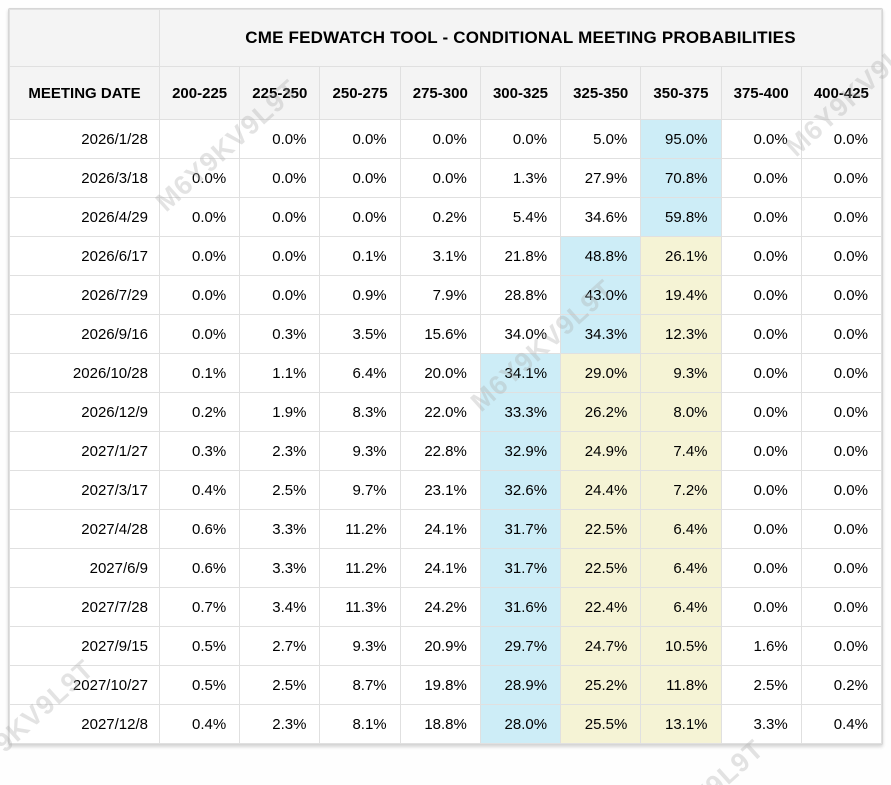 This screenshot has height=785, width=891. What do you see at coordinates (84, 295) in the screenshot?
I see `meeting-date-cell: 2026/7/29` at bounding box center [84, 295].